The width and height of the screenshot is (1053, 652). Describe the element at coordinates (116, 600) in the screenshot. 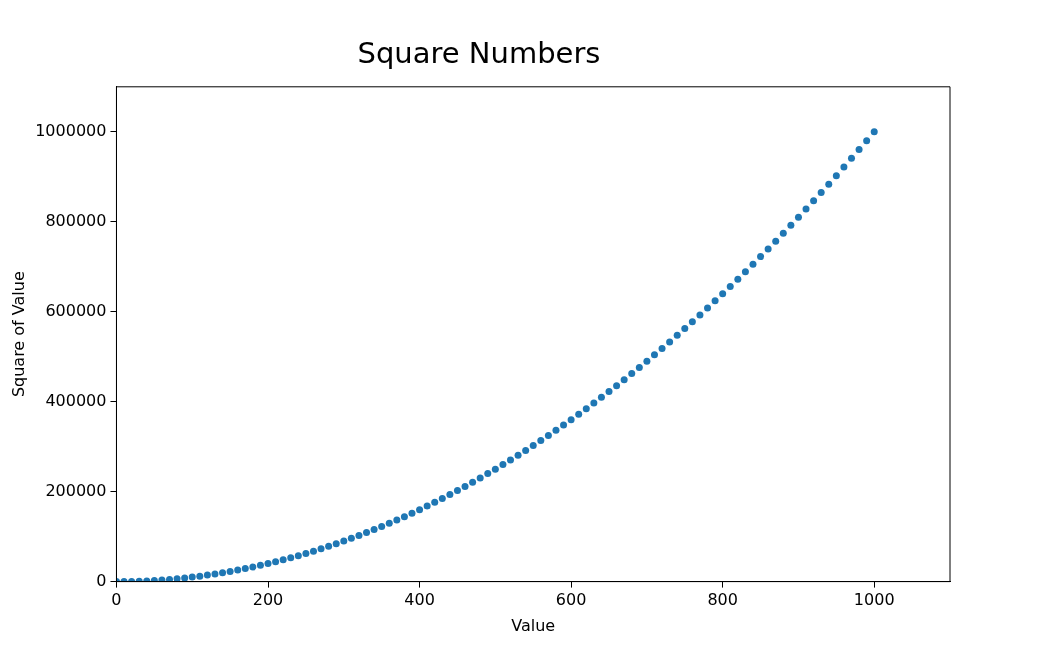

I see `x-tick-label: 0` at that location.